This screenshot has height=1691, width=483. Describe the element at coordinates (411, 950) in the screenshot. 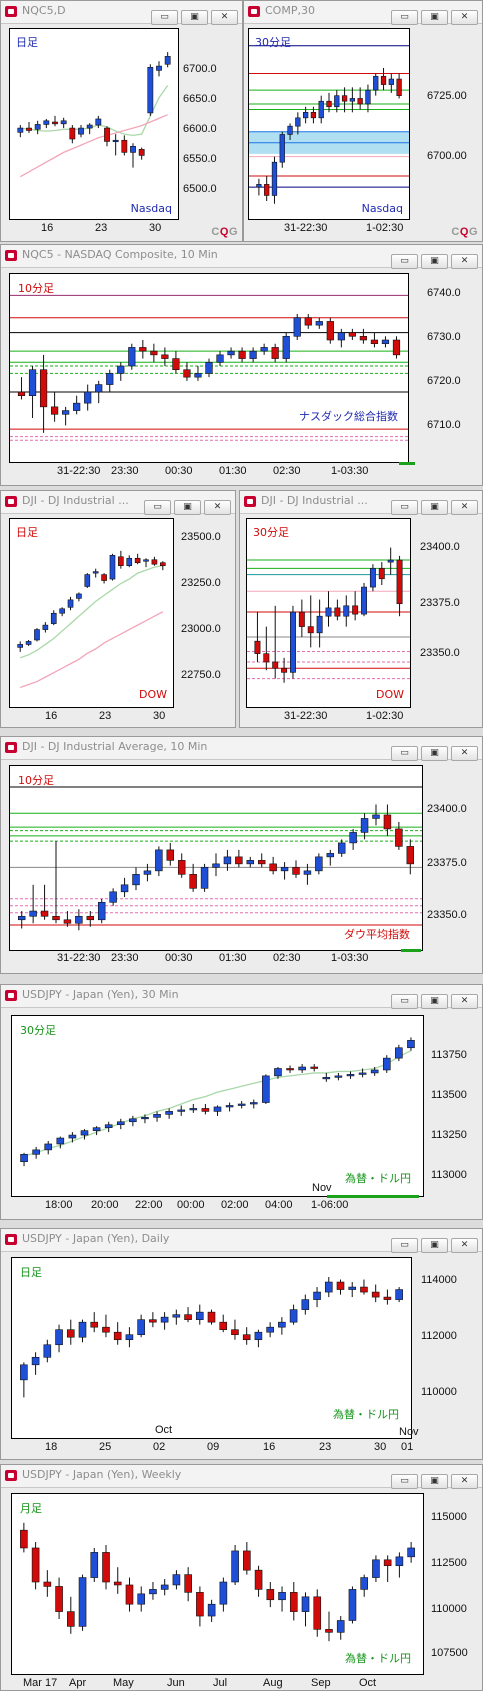

I see `scroll-indicator` at that location.